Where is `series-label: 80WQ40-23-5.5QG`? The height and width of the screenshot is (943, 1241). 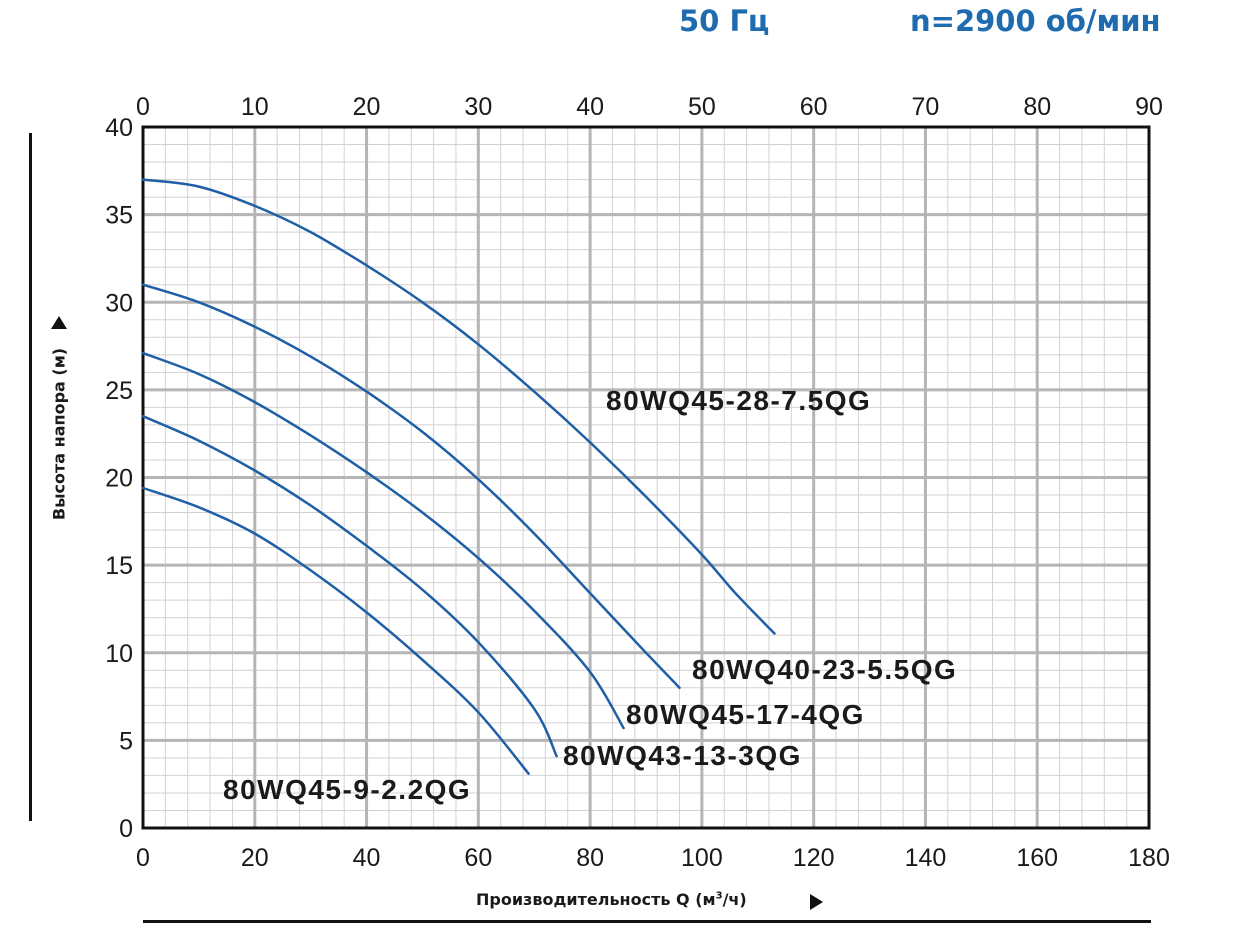
series-label: 80WQ40-23-5.5QG is located at coordinates (824, 669).